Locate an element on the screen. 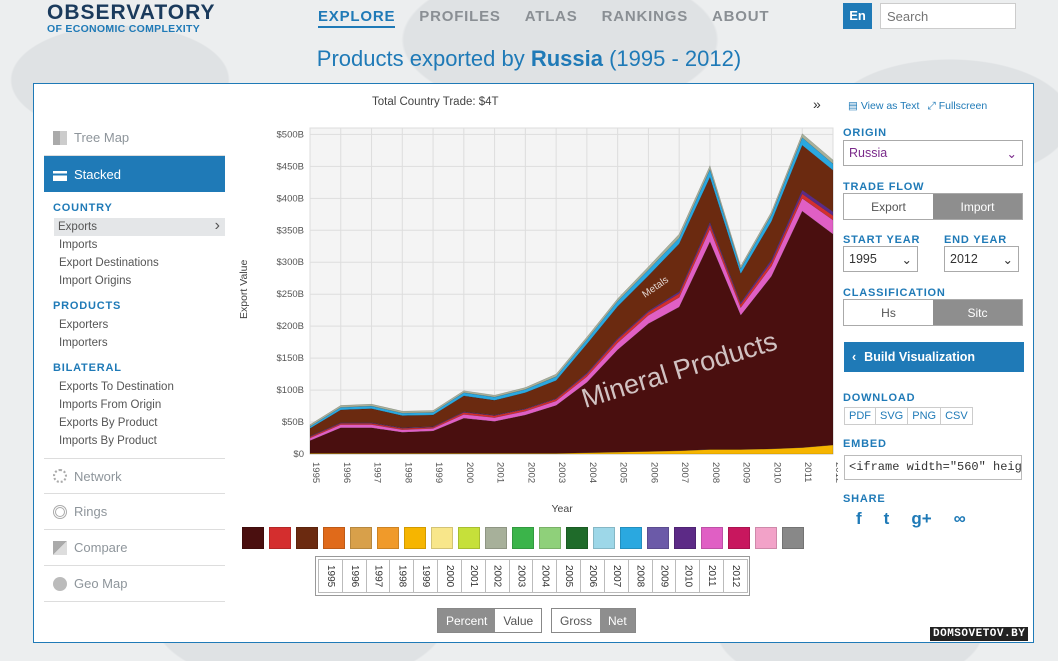  menu-imports: Imports is located at coordinates (78, 245).